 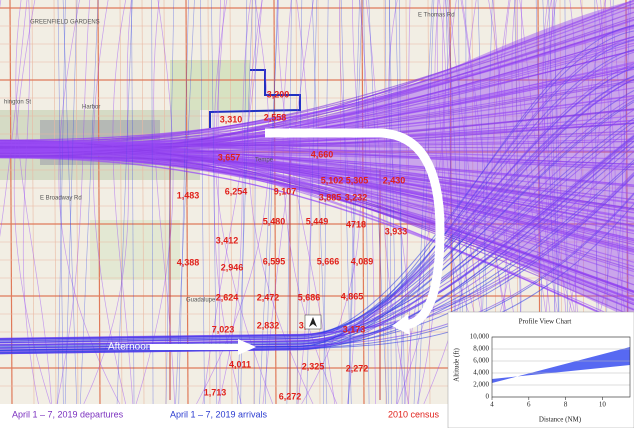 I want to click on census-label: 5,305, so click(x=357, y=180).